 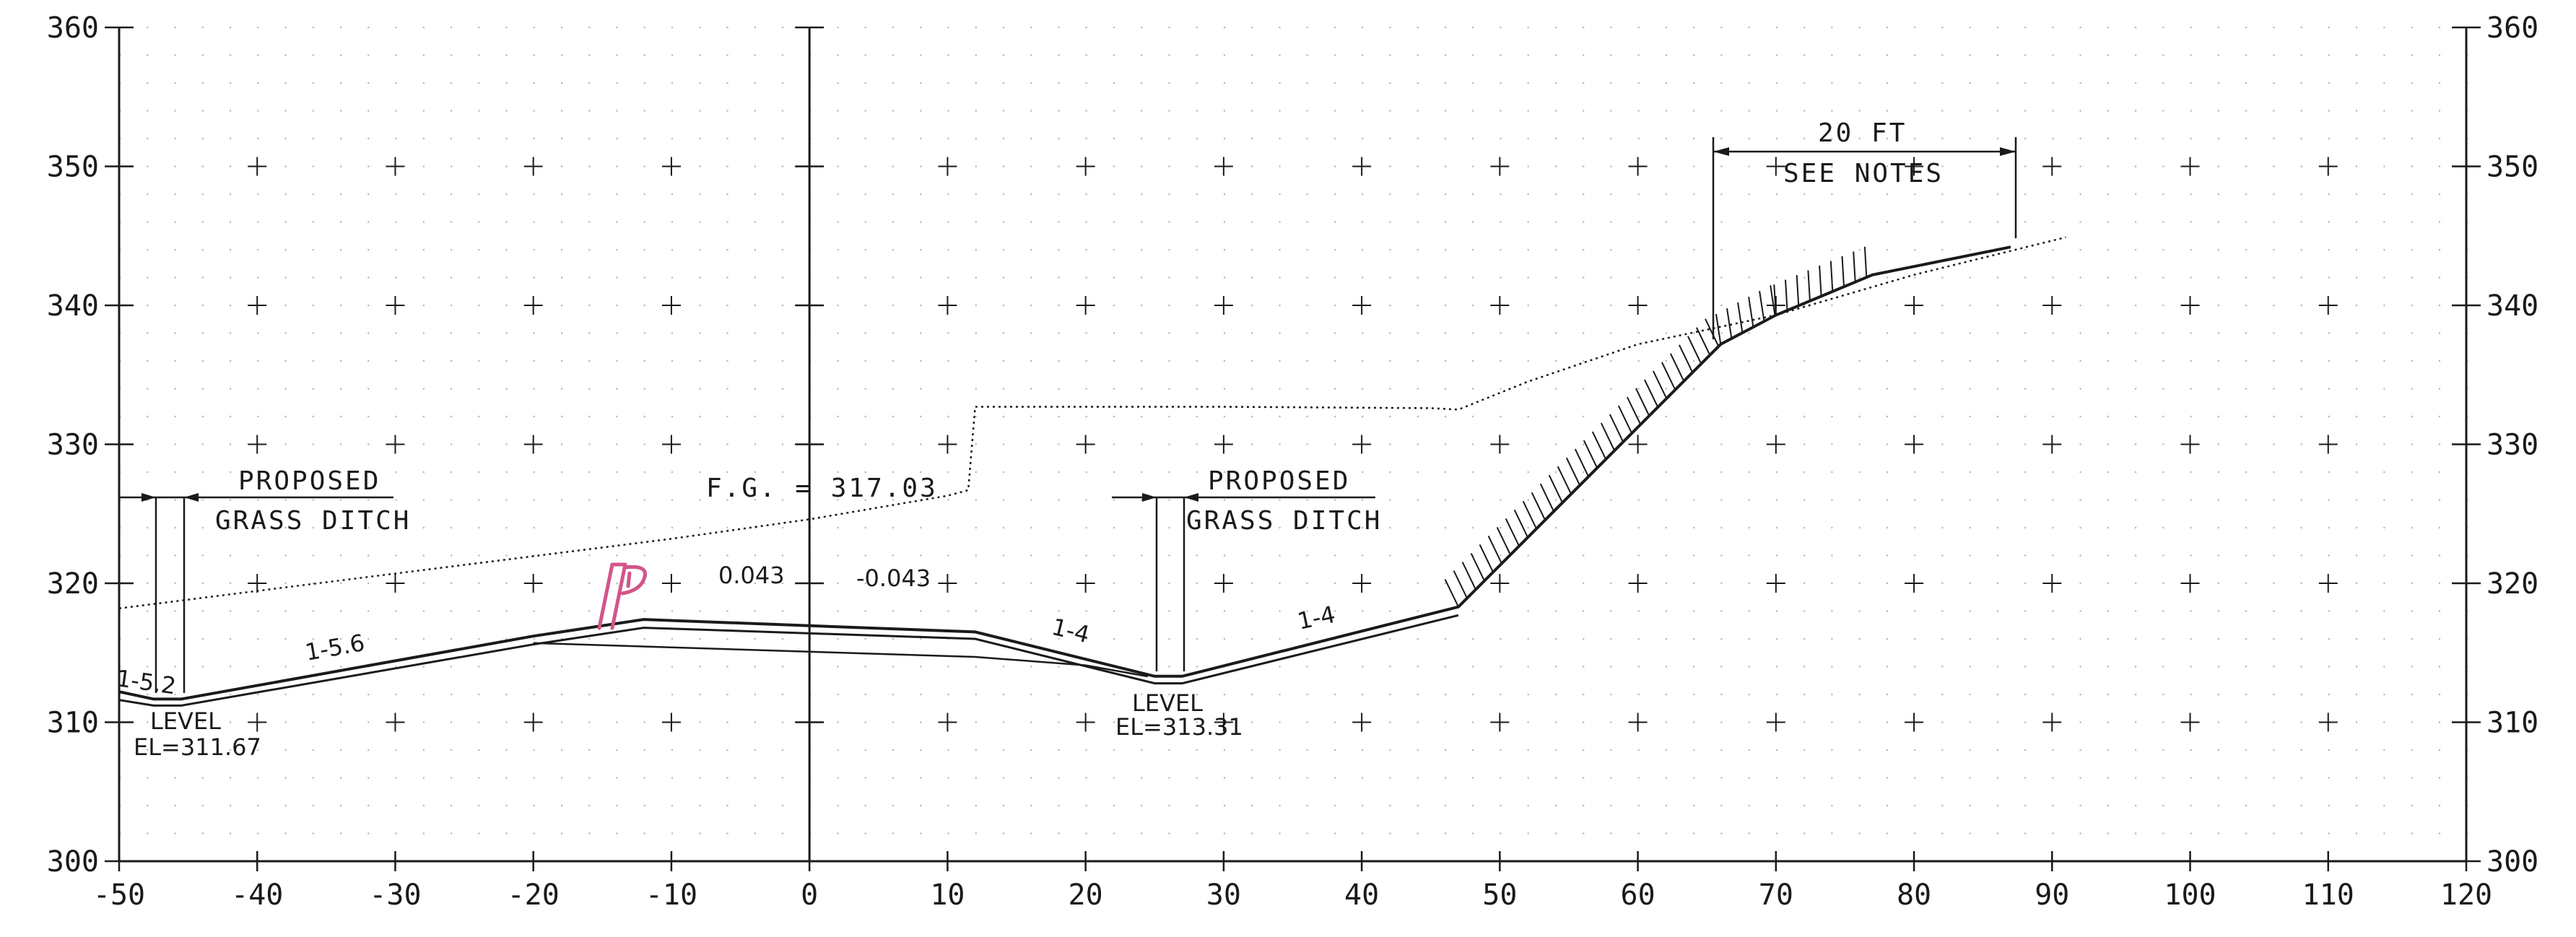 I want to click on y-tick-label-left: 360, so click(x=73, y=28).